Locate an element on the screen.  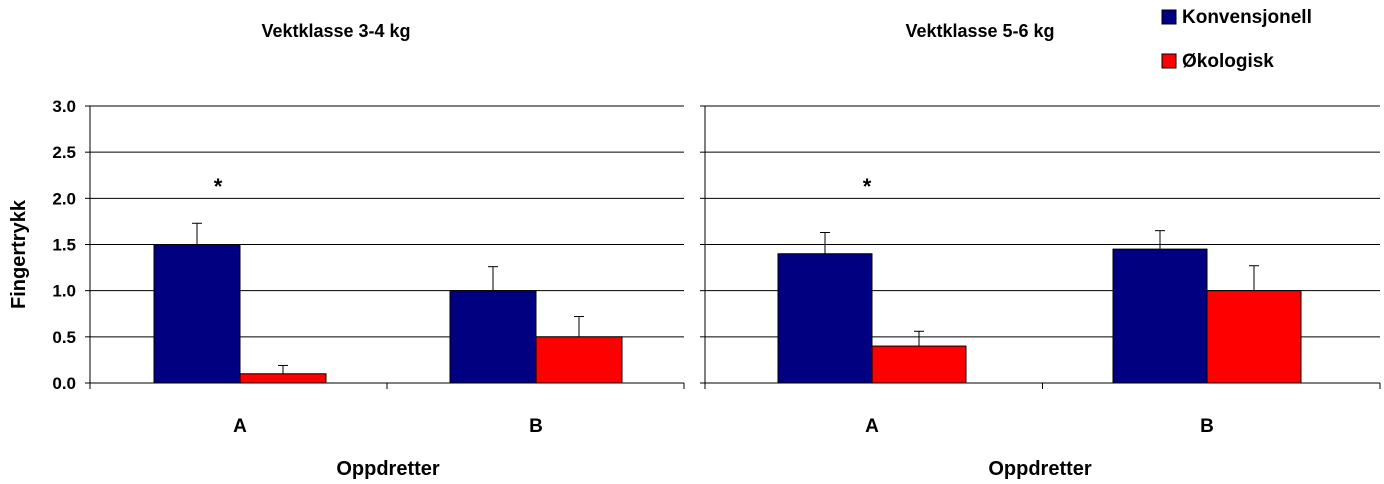
y-tick-label: 1.0 is located at coordinates (64, 291).